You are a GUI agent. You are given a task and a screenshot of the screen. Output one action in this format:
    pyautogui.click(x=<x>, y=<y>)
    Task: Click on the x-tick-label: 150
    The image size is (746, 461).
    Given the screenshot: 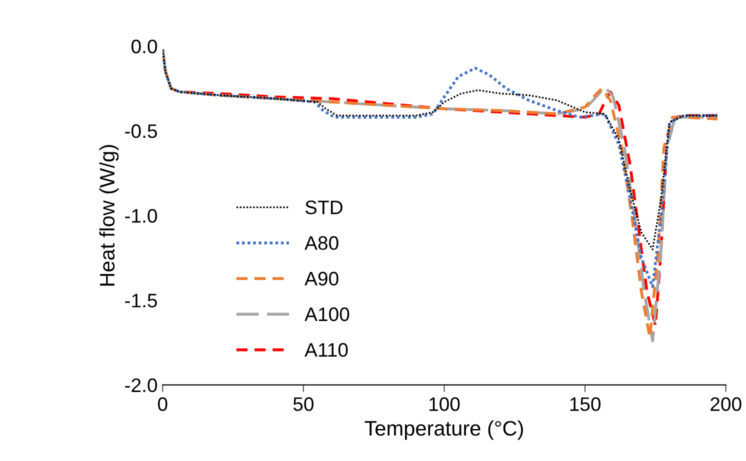 What is the action you would take?
    pyautogui.click(x=585, y=404)
    